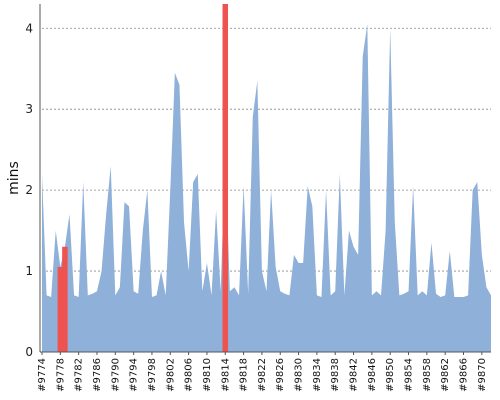 The image size is (500, 400). I want to click on x-tick-label: #9862, so click(445, 375).